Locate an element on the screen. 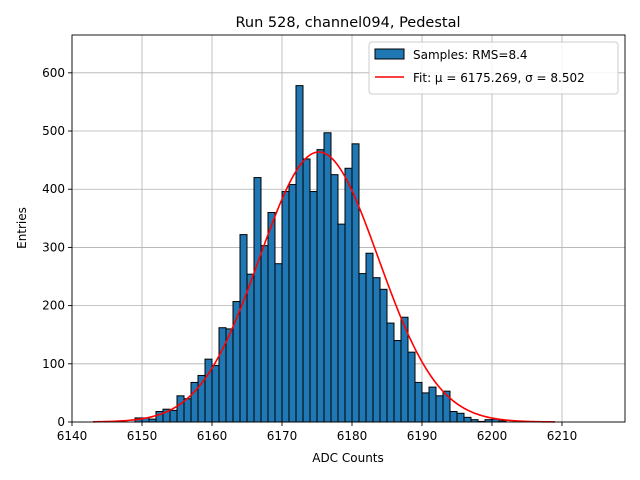 The image size is (640, 480). y-axis-ticks: 0 100 200 300 400 500 600 is located at coordinates (57, 247).